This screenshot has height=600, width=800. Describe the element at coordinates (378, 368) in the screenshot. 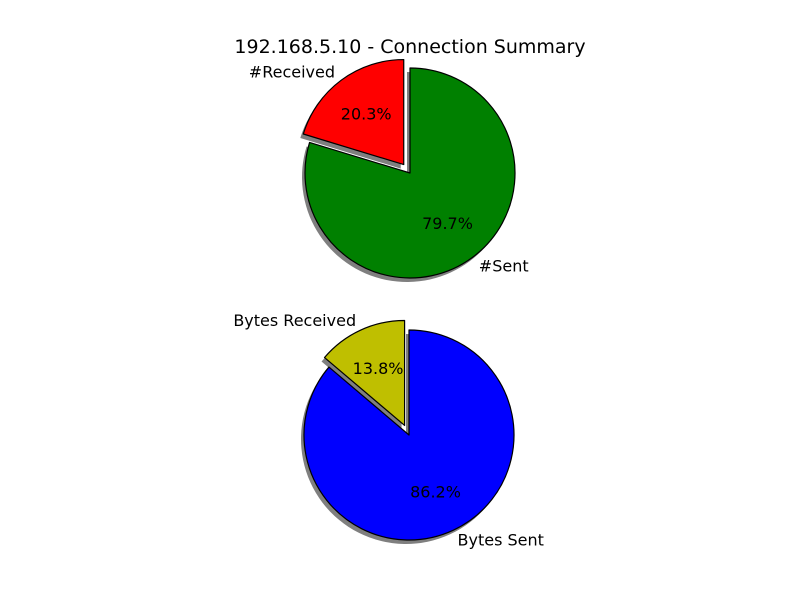

I see `wedge-percent-bytes-received: 13.8%` at that location.